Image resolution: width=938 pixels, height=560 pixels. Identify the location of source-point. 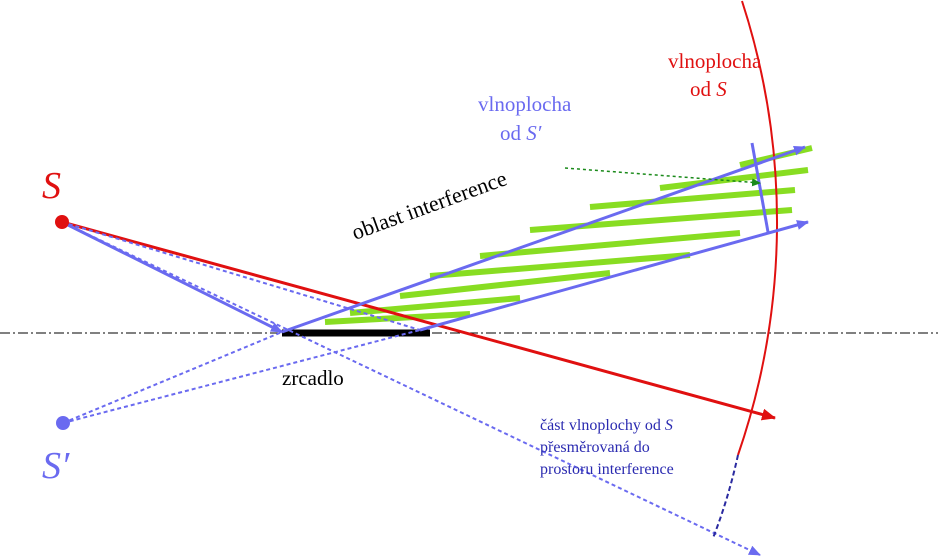
(62, 222).